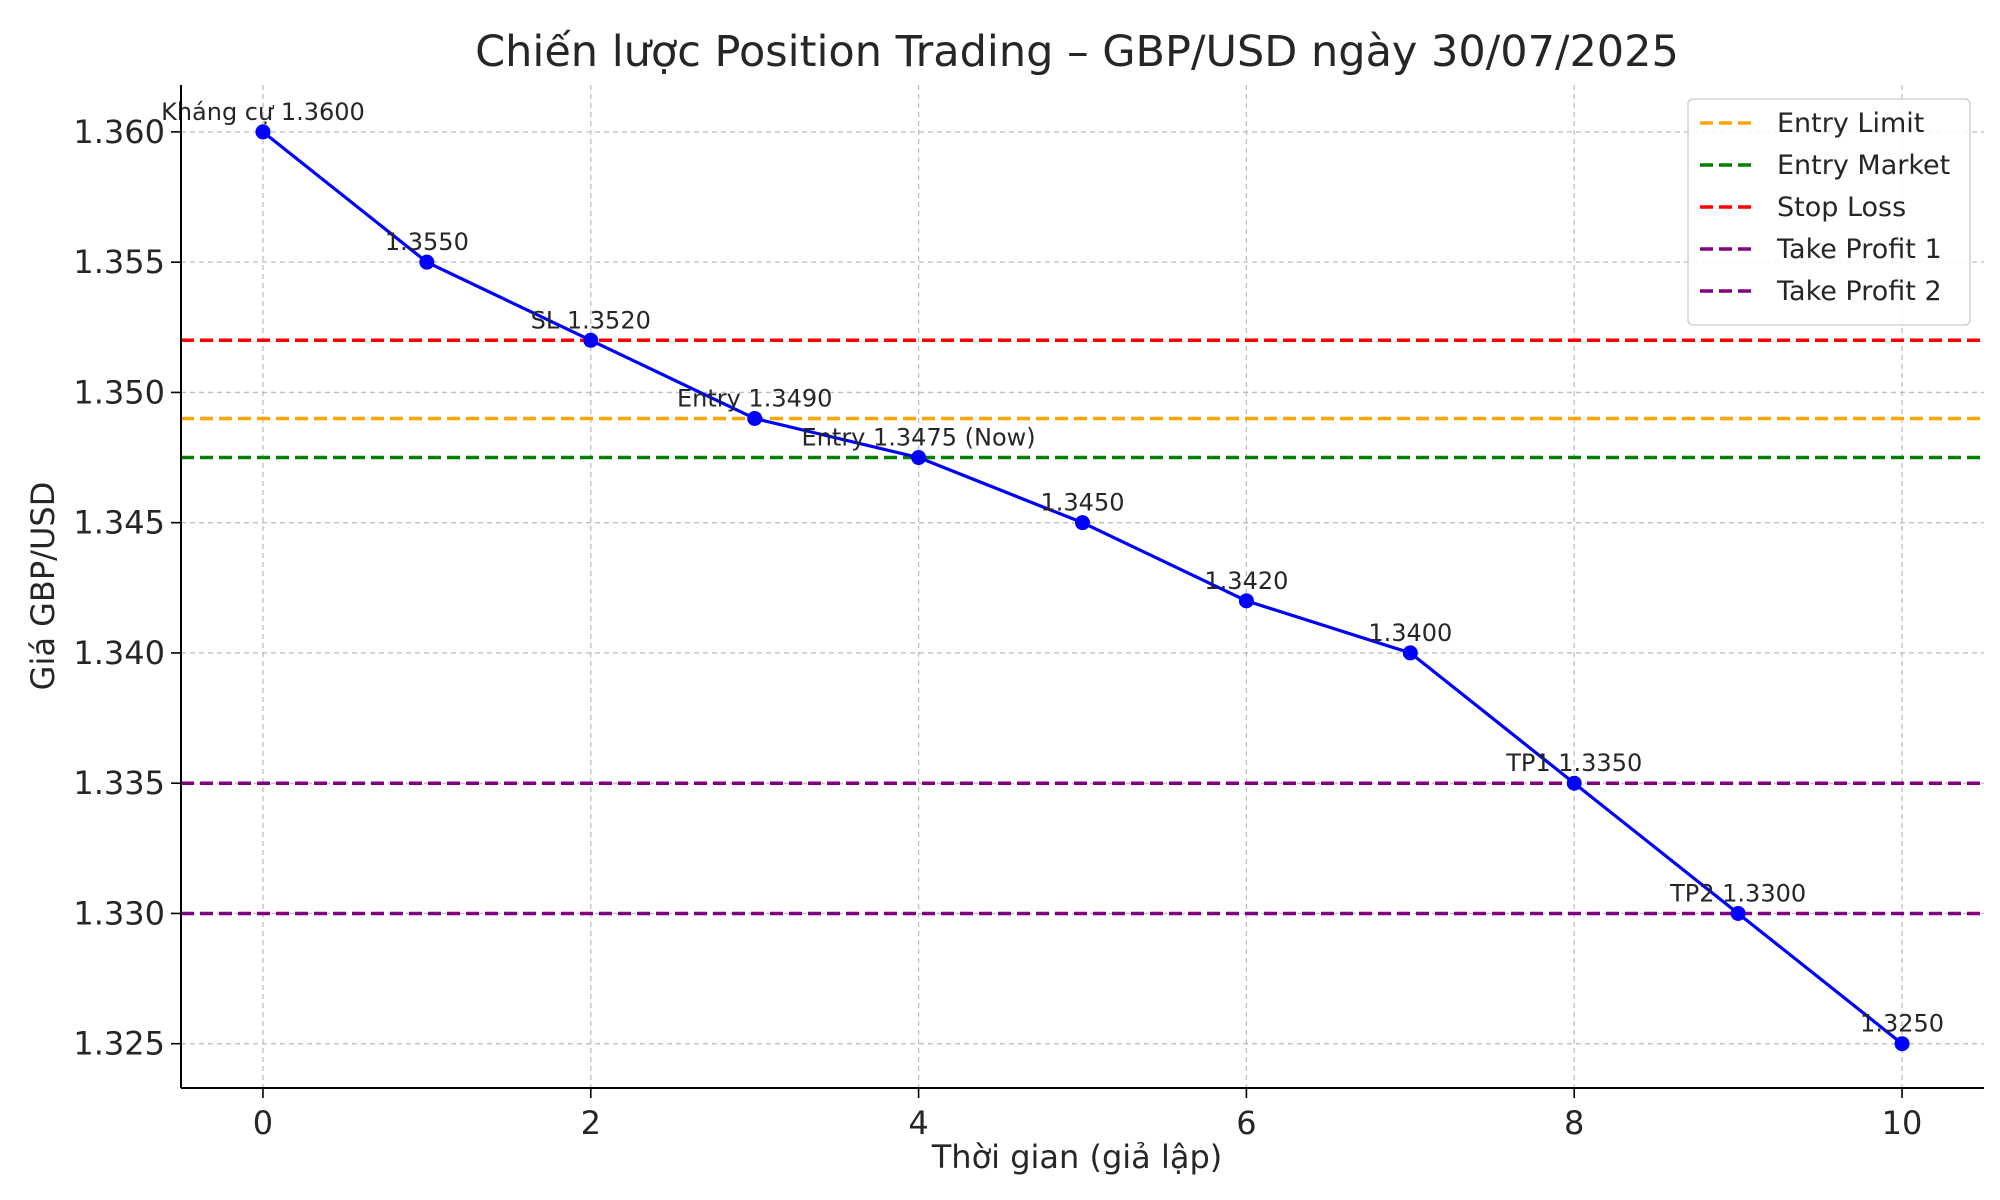  Describe the element at coordinates (754, 398) in the screenshot. I see `data-label: Entry 1.3490` at that location.